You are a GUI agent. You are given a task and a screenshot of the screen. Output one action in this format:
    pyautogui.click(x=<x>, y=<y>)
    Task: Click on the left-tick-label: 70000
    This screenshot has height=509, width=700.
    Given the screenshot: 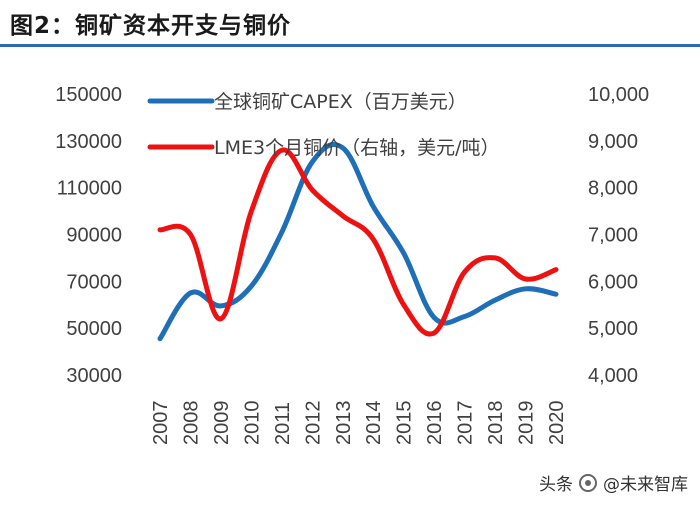 What is the action you would take?
    pyautogui.click(x=94, y=282)
    